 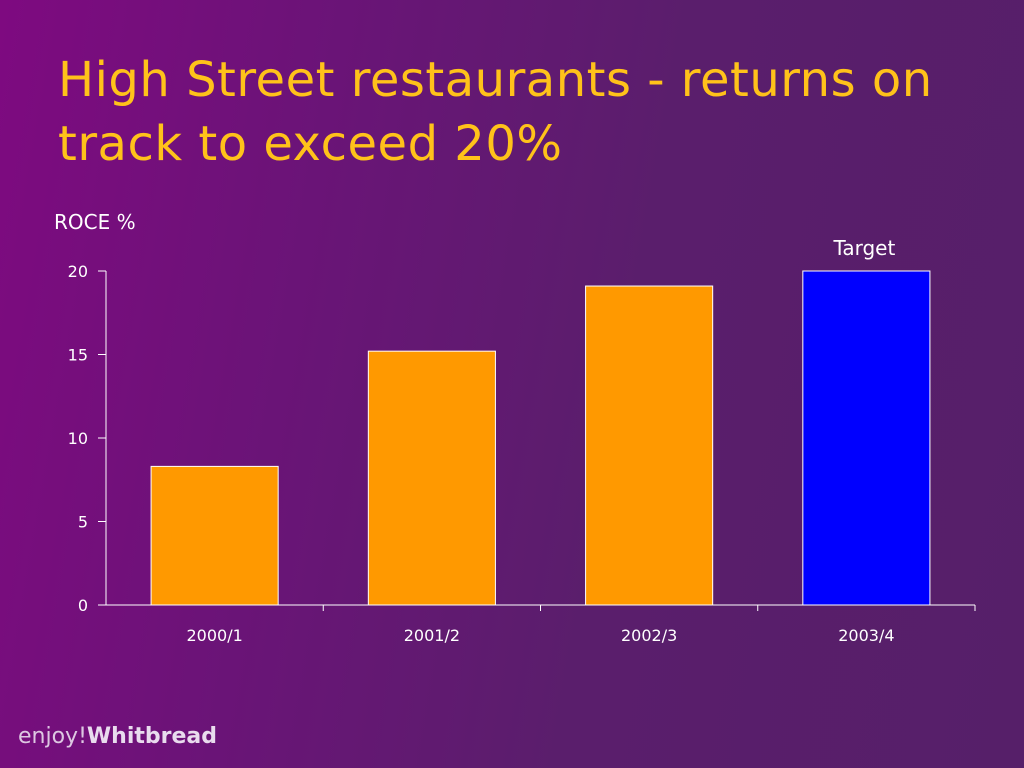 I want to click on brand-logo: enjoy!Whitbread, so click(x=117, y=736).